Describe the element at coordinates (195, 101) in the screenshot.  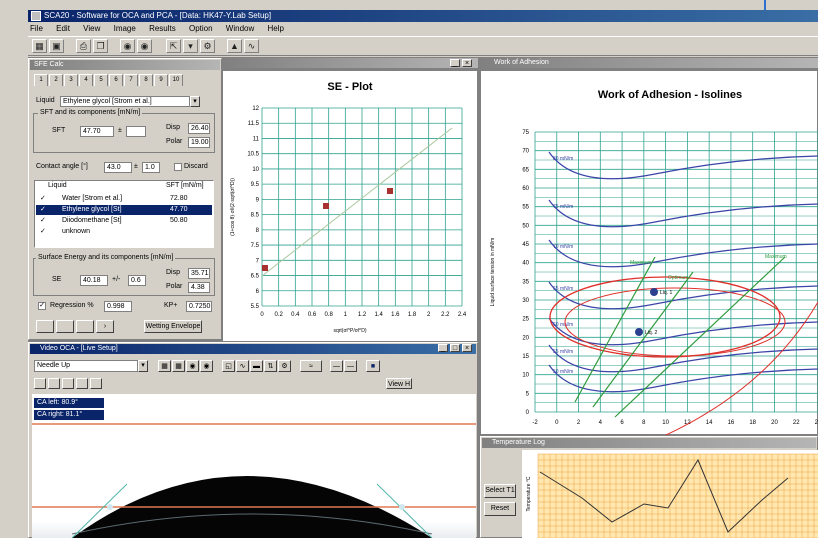
I see `liquid-dropdown-button: ▾` at that location.